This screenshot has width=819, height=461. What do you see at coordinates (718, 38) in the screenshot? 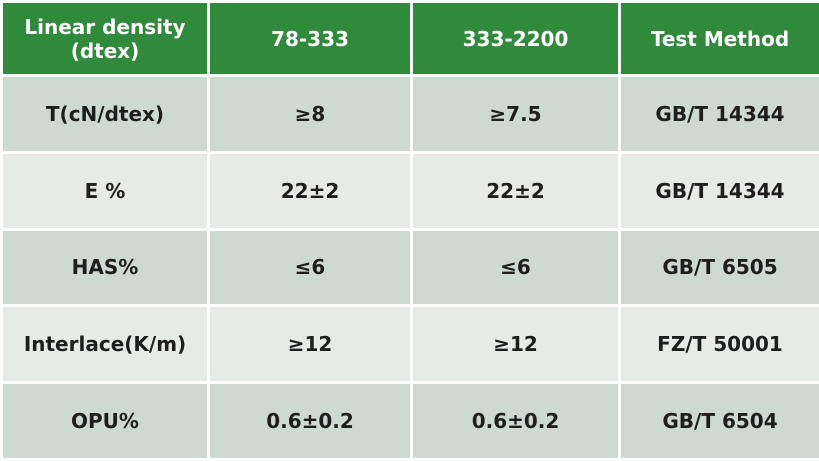
I see `header-cell: Test Method` at bounding box center [718, 38].